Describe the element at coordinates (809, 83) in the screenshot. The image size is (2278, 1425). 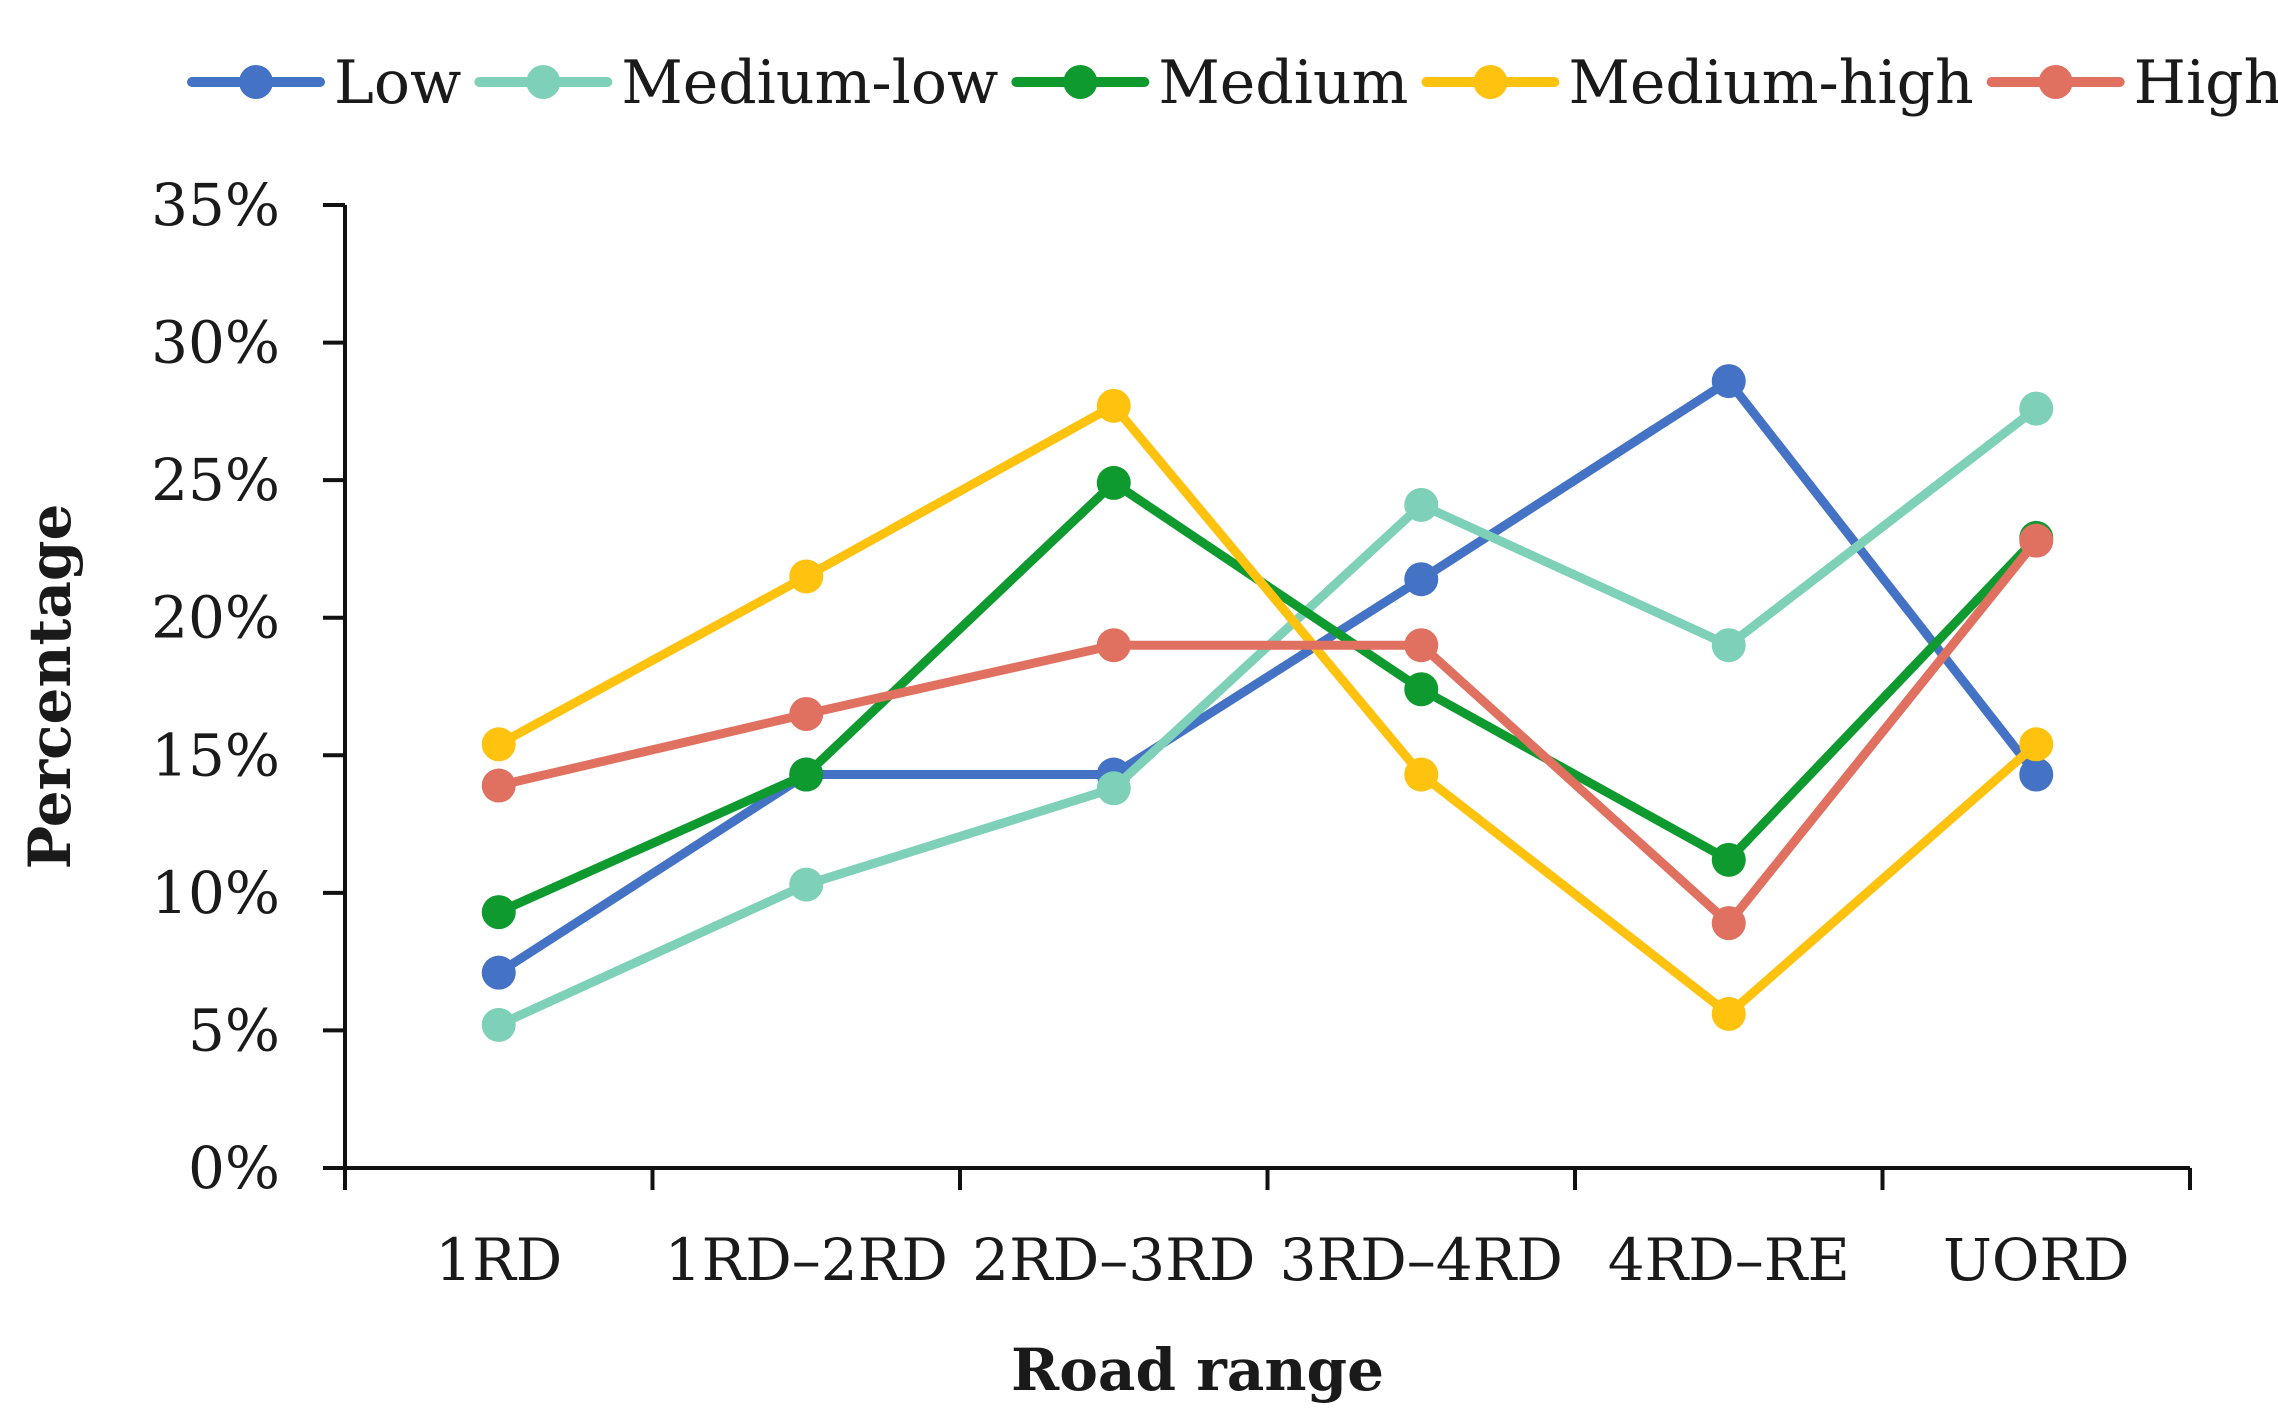
I see `legend-label: Medium-low` at that location.